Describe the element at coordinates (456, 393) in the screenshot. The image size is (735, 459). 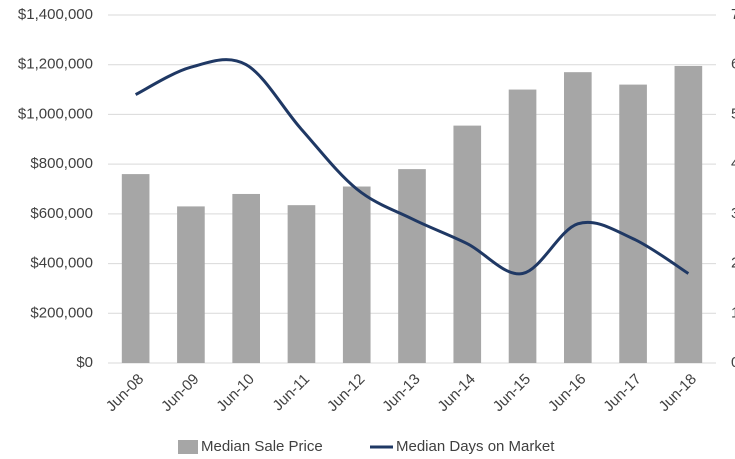
I see `x-tick-label: Jun-14` at that location.